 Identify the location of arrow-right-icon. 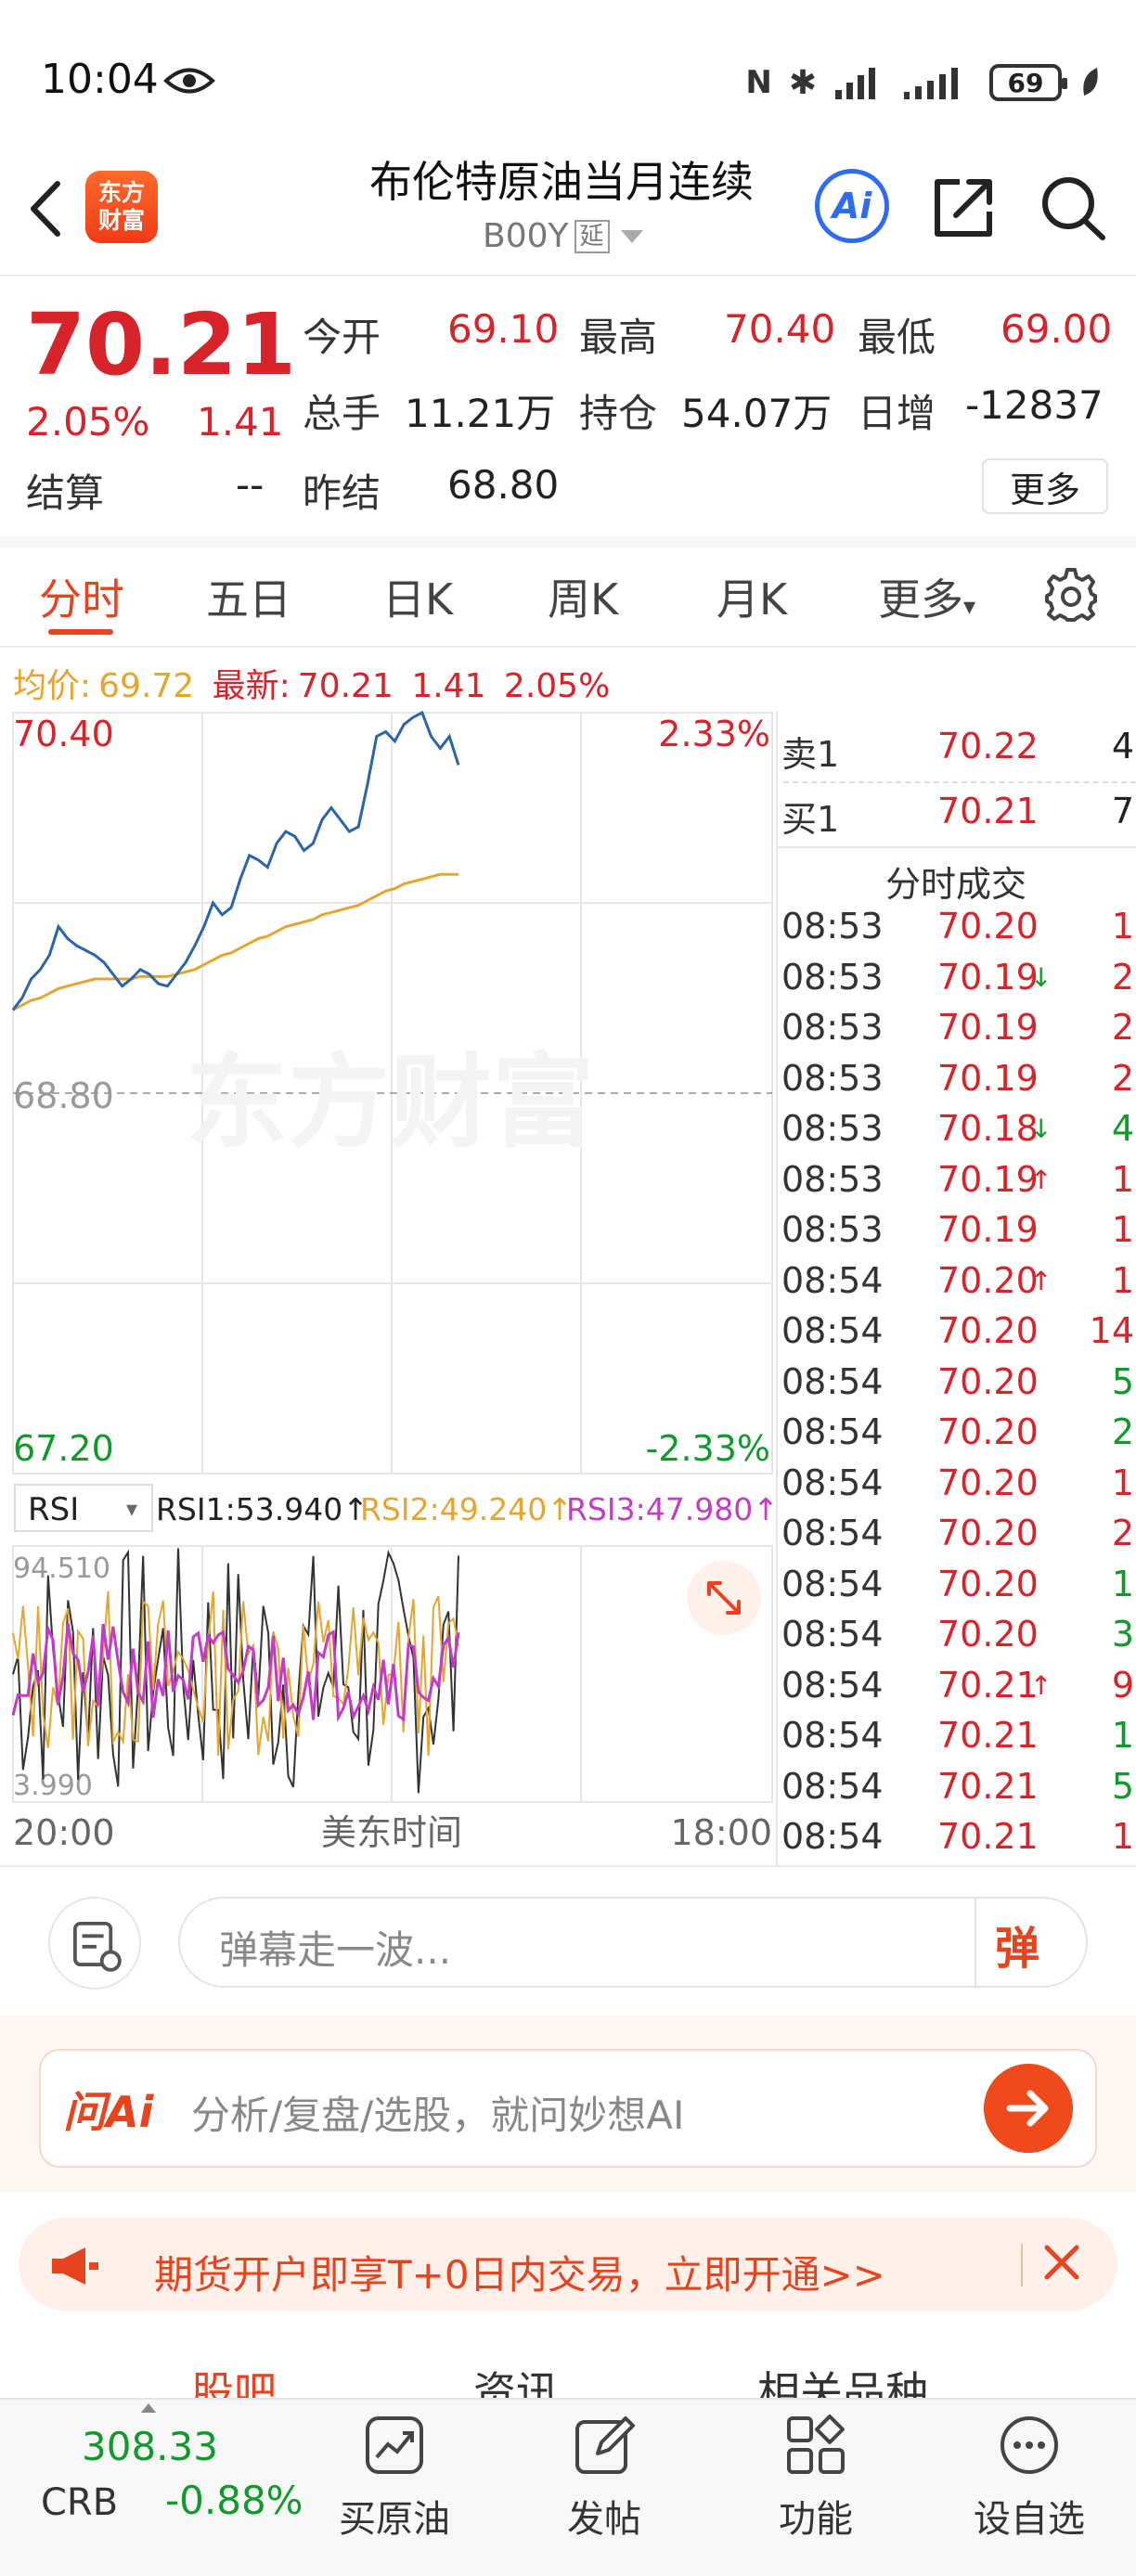
(1028, 2108).